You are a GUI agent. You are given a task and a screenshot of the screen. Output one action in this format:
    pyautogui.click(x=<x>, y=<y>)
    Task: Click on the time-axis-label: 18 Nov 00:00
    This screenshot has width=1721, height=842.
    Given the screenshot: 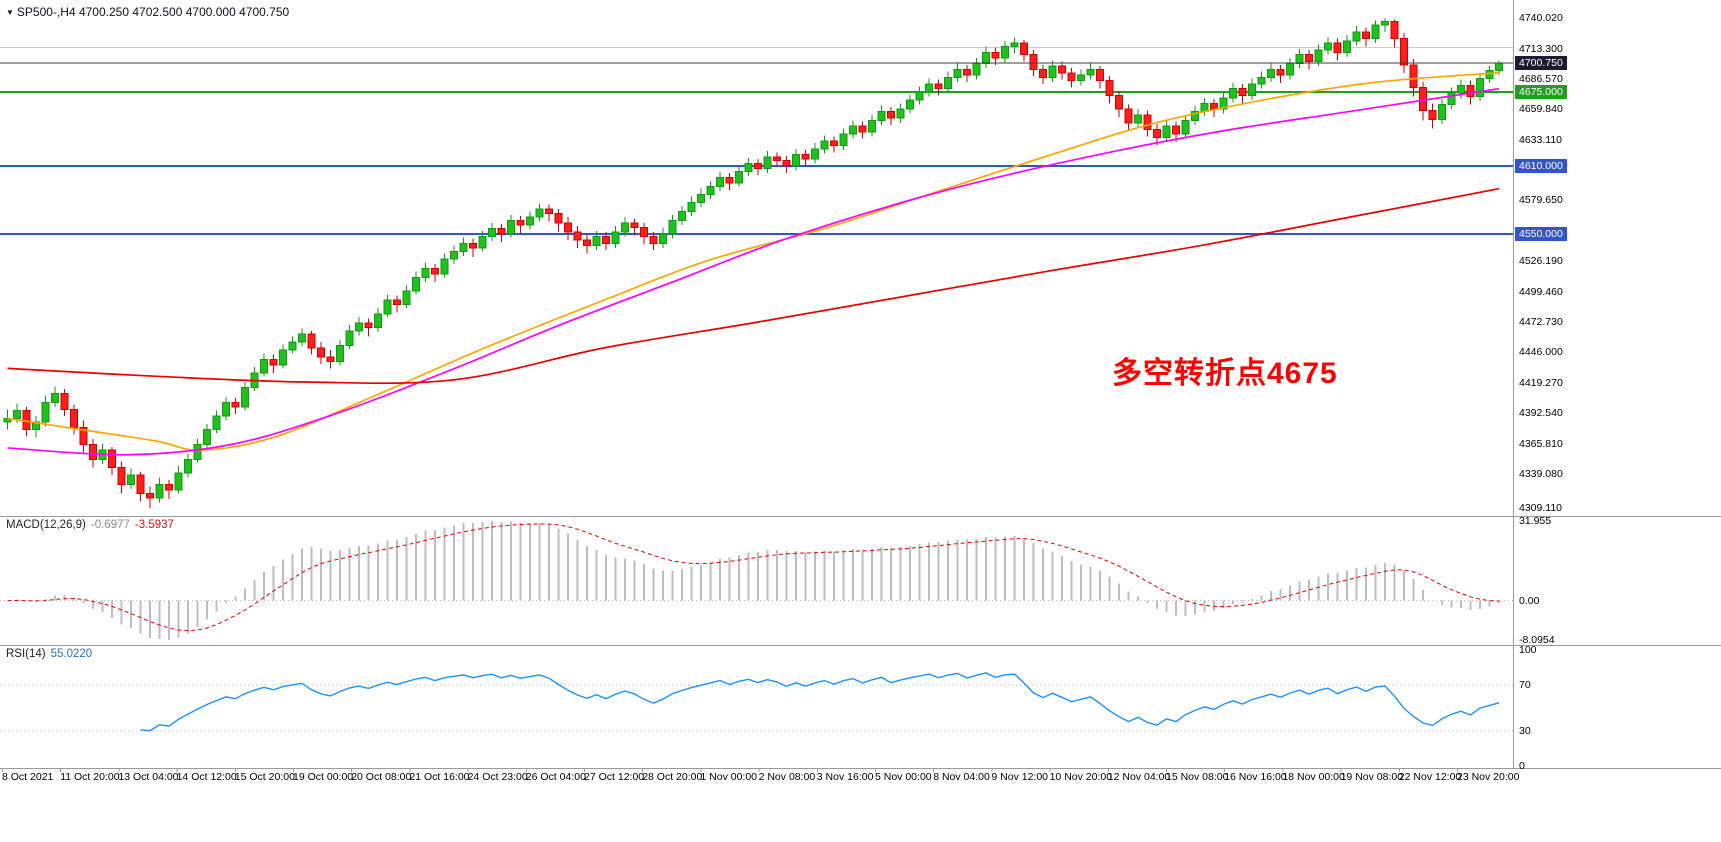 What is the action you would take?
    pyautogui.click(x=1313, y=777)
    